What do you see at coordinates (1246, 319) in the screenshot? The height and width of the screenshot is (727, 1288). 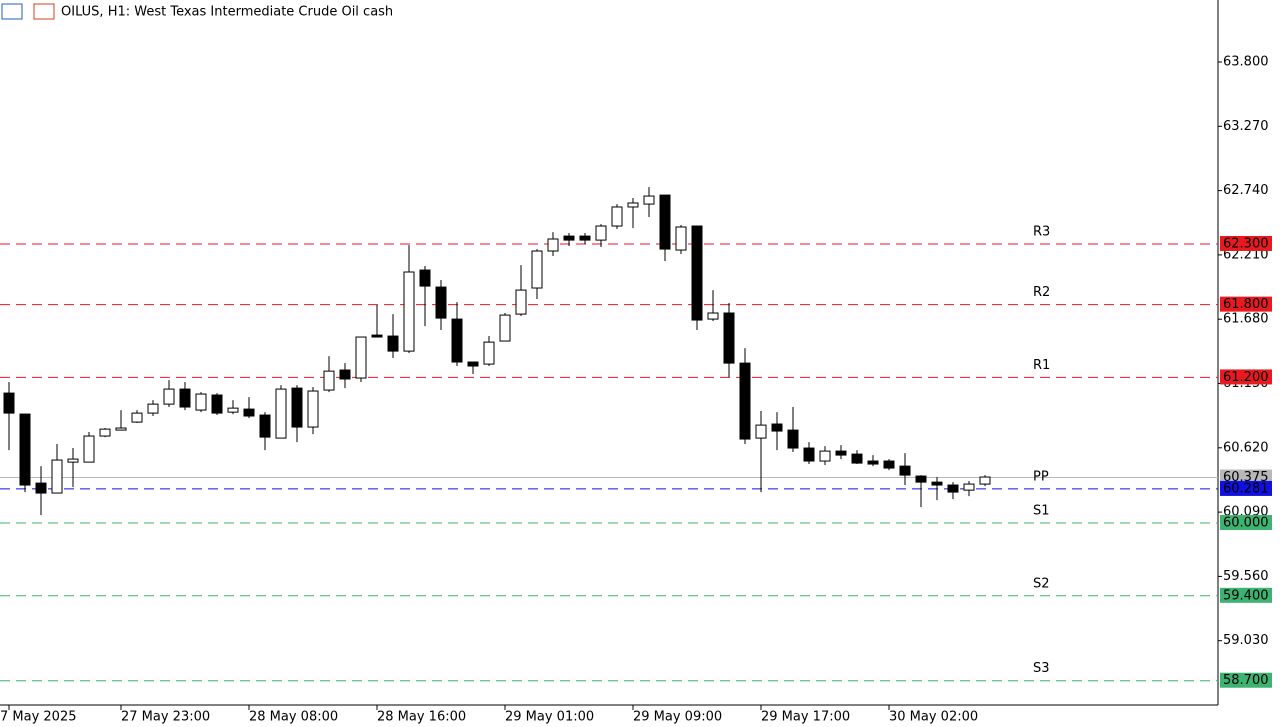 I see `y-tick-label: 61.680` at bounding box center [1246, 319].